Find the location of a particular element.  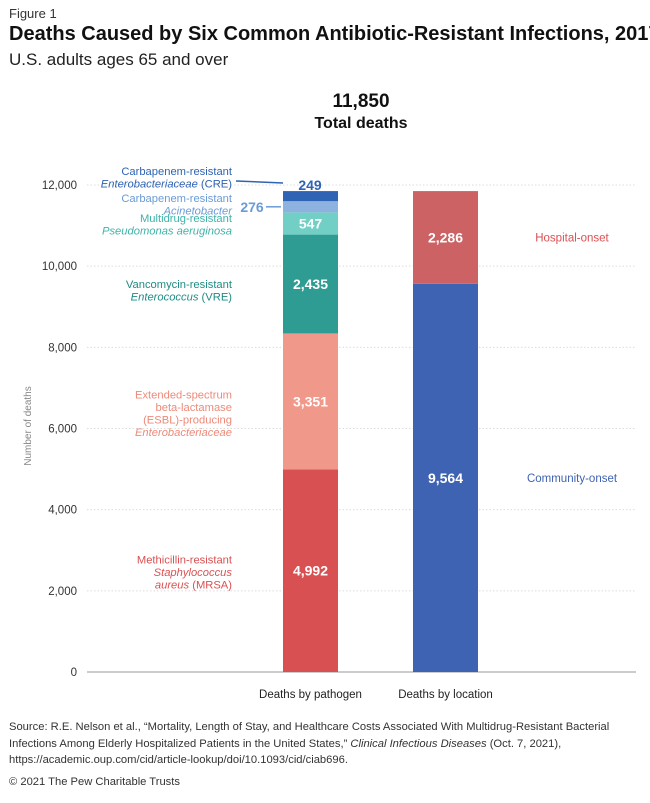

segment-label-part: Pseudomonas aeruginosa is located at coordinates (167, 231).